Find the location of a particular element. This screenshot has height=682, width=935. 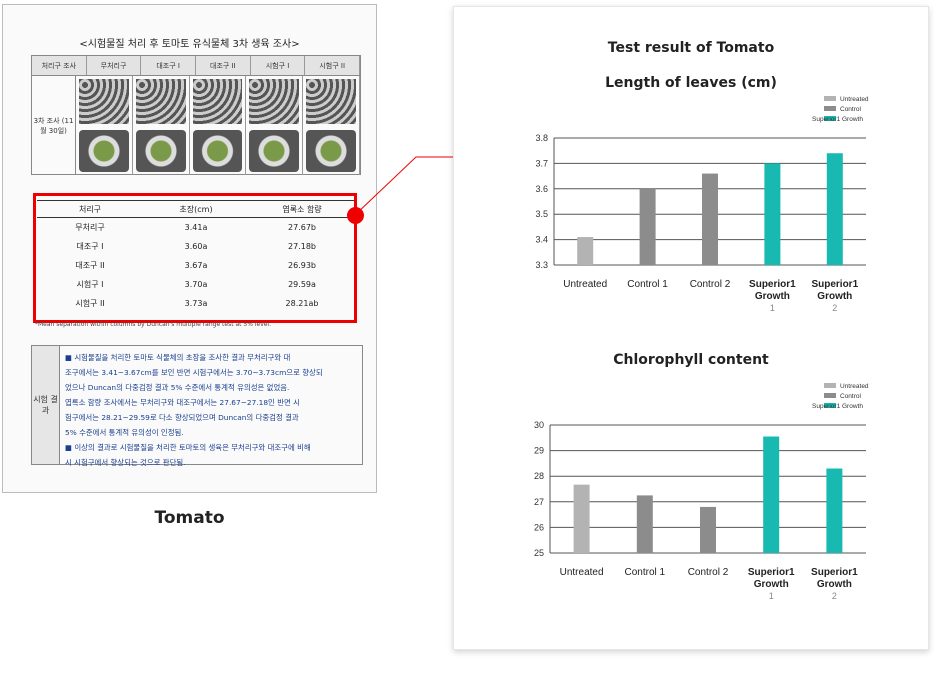

y-tick-label: 3.4 is located at coordinates (541, 240).